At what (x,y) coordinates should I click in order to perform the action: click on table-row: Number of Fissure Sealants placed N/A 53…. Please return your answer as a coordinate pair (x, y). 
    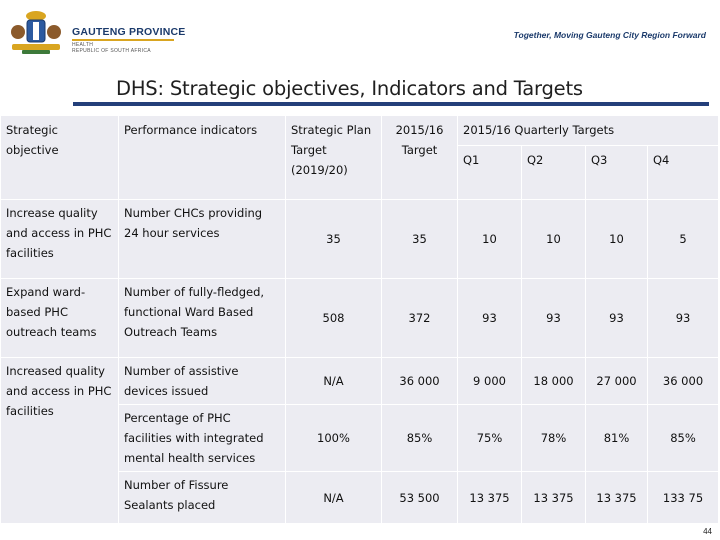
    Looking at the image, I should click on (360, 497).